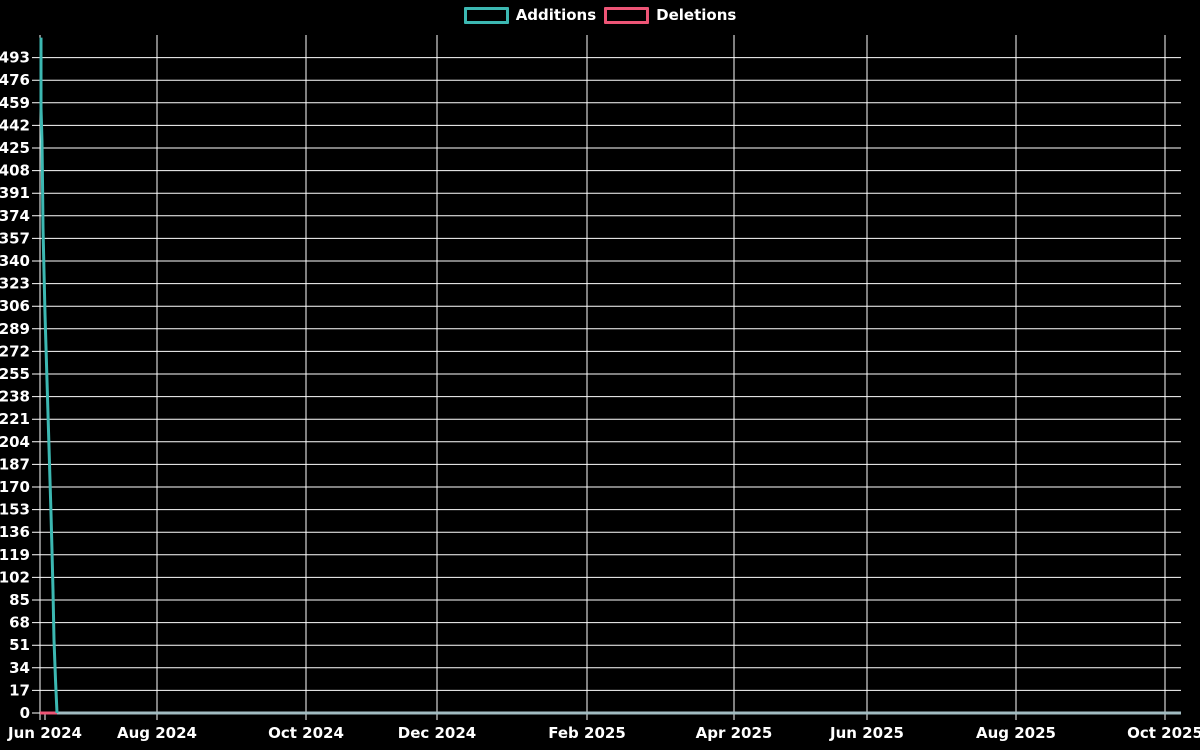 The width and height of the screenshot is (1200, 750). What do you see at coordinates (15, 261) in the screenshot?
I see `y-tick-label: 340` at bounding box center [15, 261].